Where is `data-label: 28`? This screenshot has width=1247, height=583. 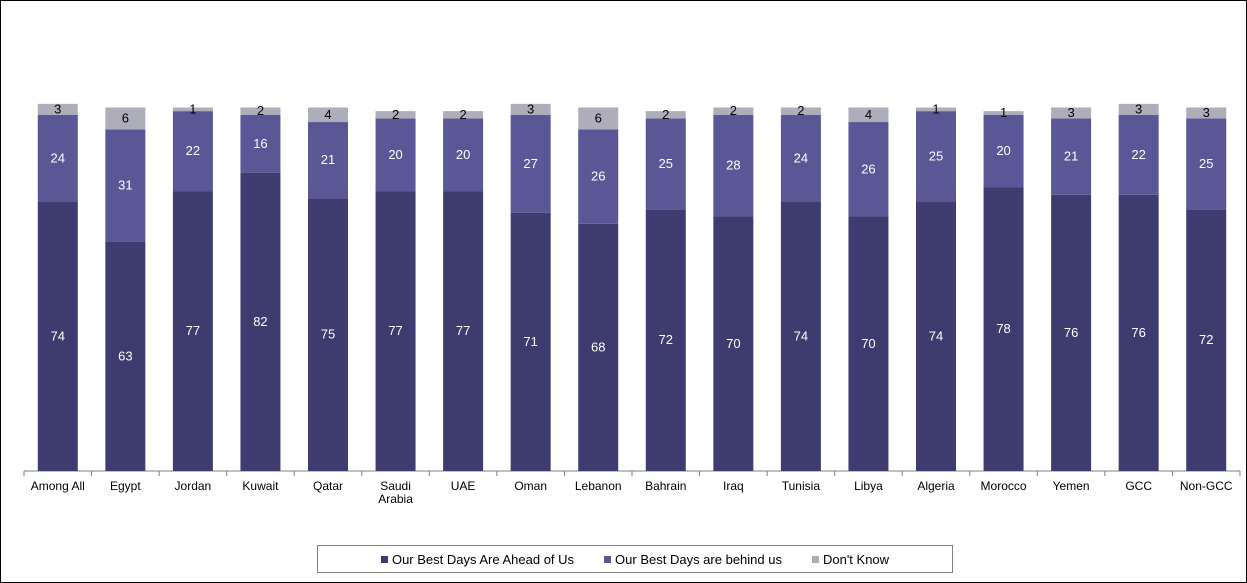
data-label: 28 is located at coordinates (733, 165).